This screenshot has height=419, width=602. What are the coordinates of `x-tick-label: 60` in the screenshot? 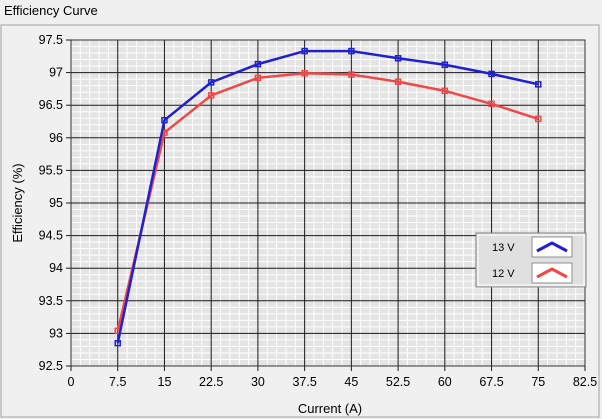 It's located at (445, 382).